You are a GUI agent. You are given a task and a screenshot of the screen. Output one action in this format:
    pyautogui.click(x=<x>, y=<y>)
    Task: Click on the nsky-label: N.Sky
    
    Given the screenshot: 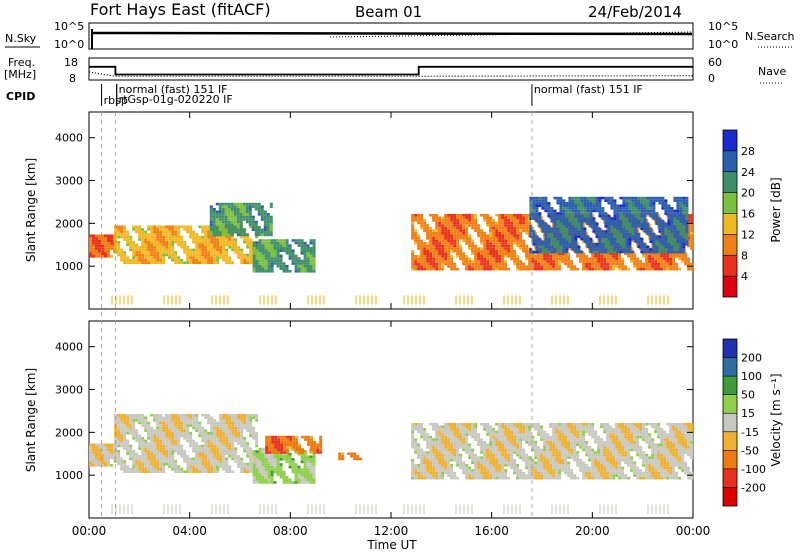 What is the action you would take?
    pyautogui.click(x=21, y=38)
    